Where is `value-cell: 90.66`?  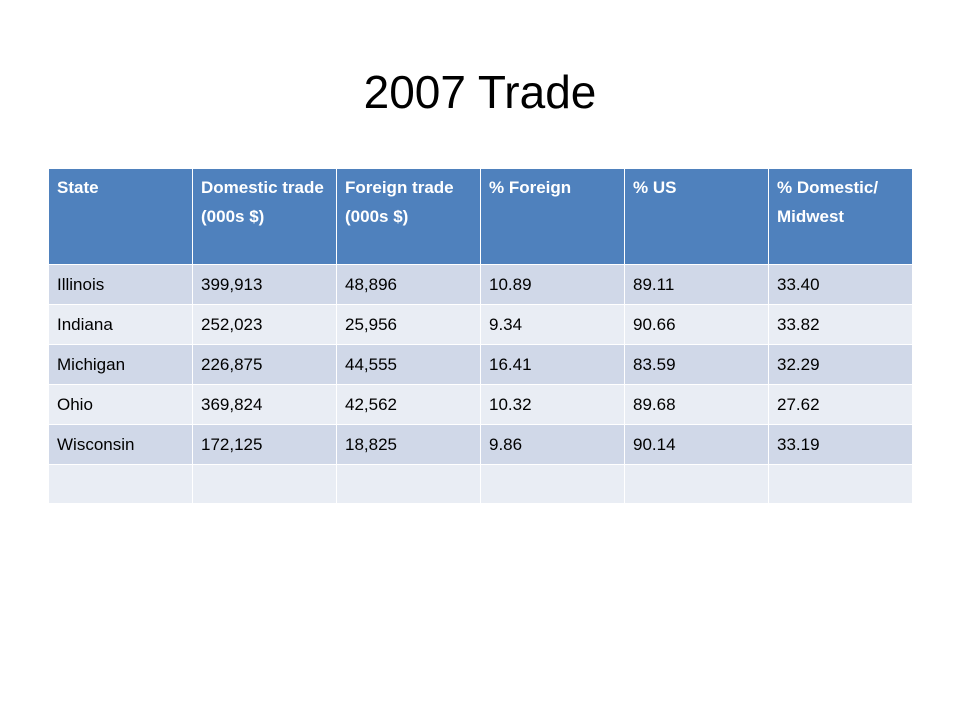 value-cell: 90.66 is located at coordinates (696, 324).